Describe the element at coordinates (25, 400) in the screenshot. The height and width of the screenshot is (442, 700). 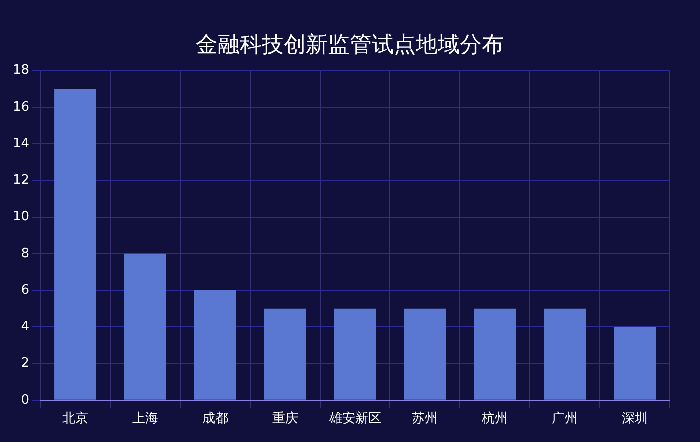
I see `y-tick-label: 0` at that location.